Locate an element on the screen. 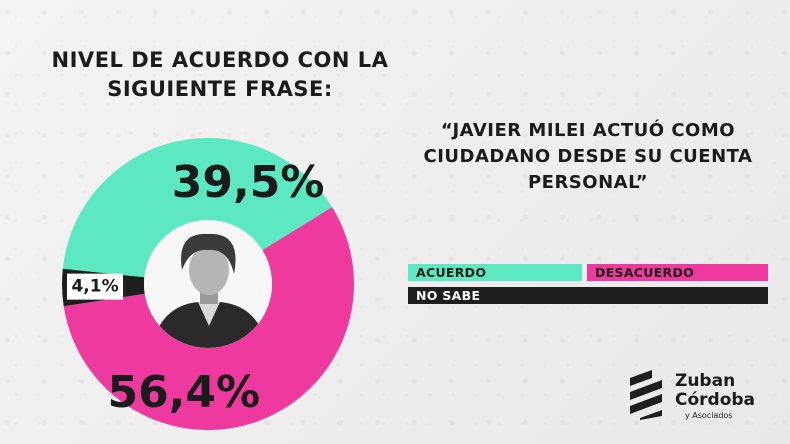  brand-mark-icon is located at coordinates (646, 395).